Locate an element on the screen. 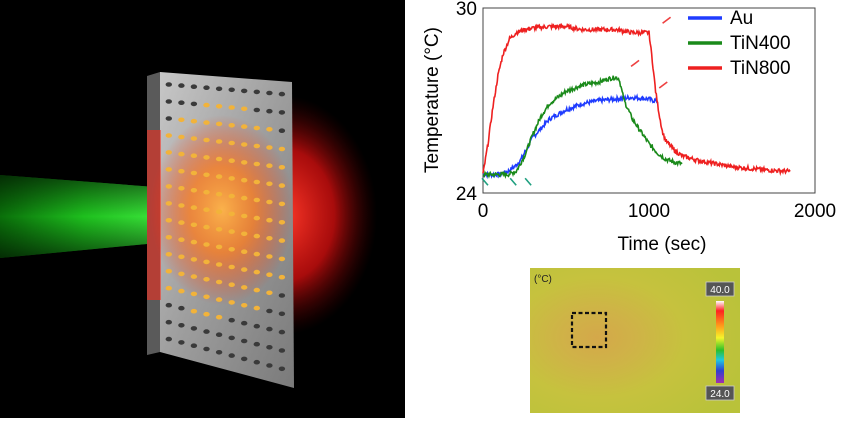 The height and width of the screenshot is (423, 850). heated-spot is located at coordinates (222, 210).